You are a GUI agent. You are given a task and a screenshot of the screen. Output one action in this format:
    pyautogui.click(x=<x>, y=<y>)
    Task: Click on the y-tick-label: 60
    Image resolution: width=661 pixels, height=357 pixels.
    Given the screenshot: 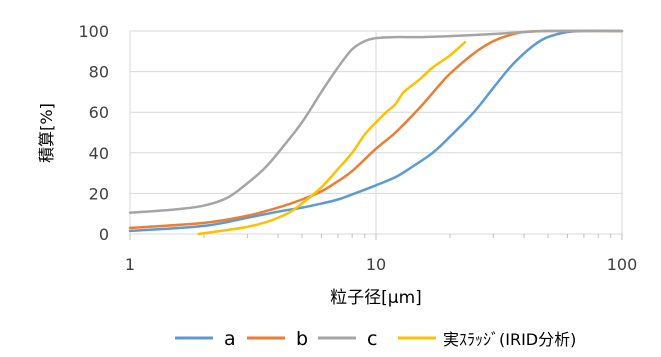 What is the action you would take?
    pyautogui.click(x=99, y=112)
    